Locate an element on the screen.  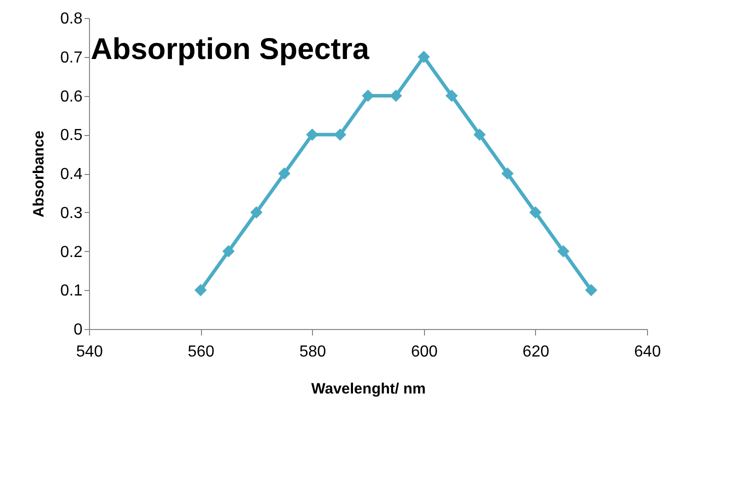
y-tick-label: 0.2 is located at coordinates (71, 252).